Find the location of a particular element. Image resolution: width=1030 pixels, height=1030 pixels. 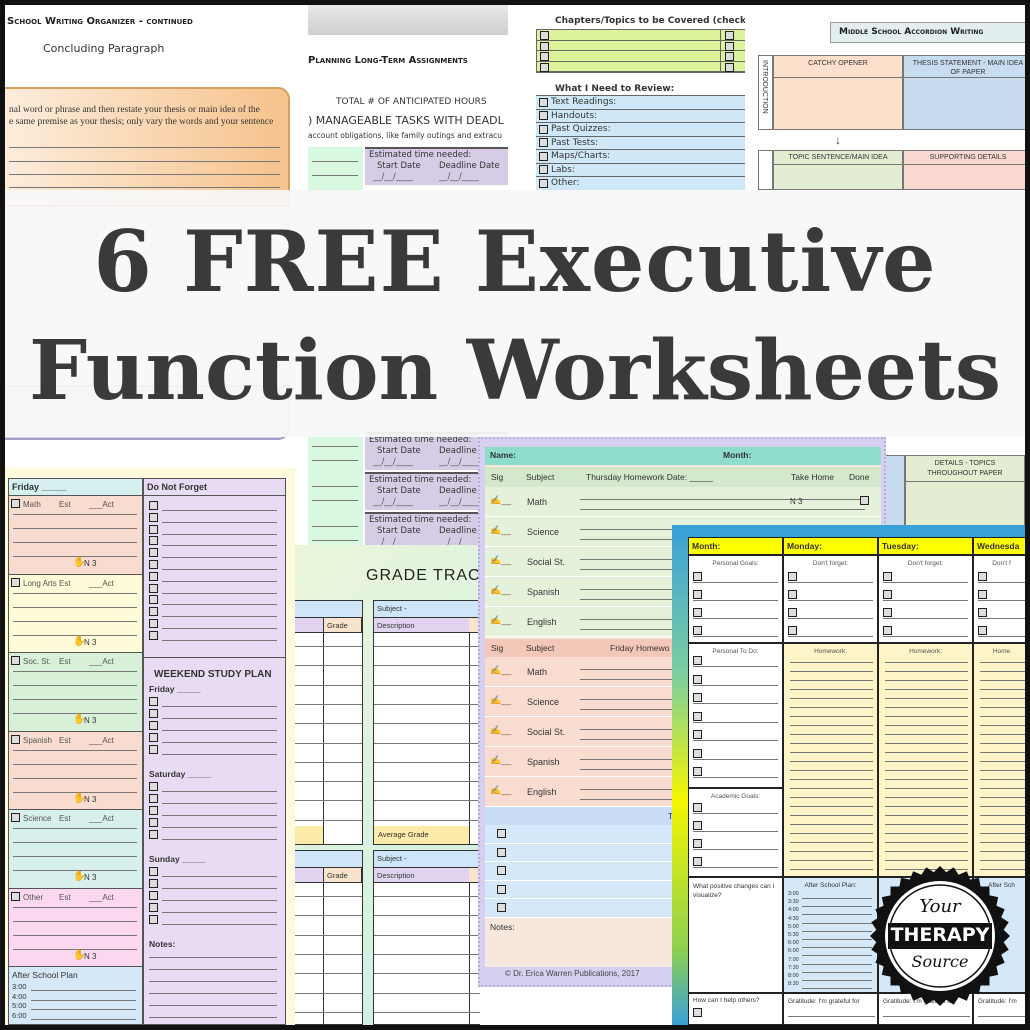

take-home-indicator: N 3 is located at coordinates (90, 720).